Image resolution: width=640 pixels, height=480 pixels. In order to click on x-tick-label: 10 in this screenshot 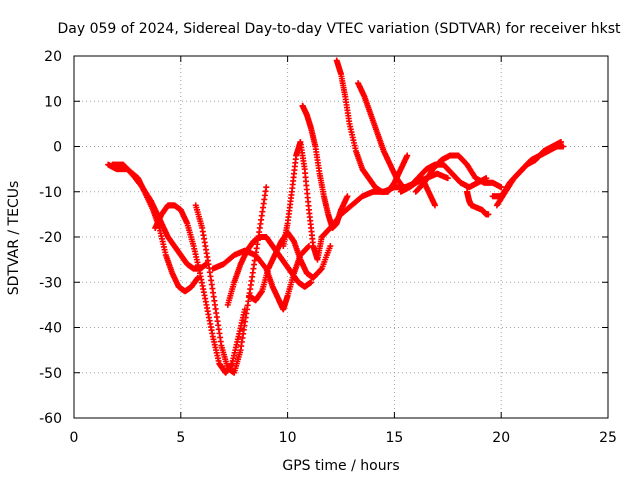, I will do `click(288, 438)`.